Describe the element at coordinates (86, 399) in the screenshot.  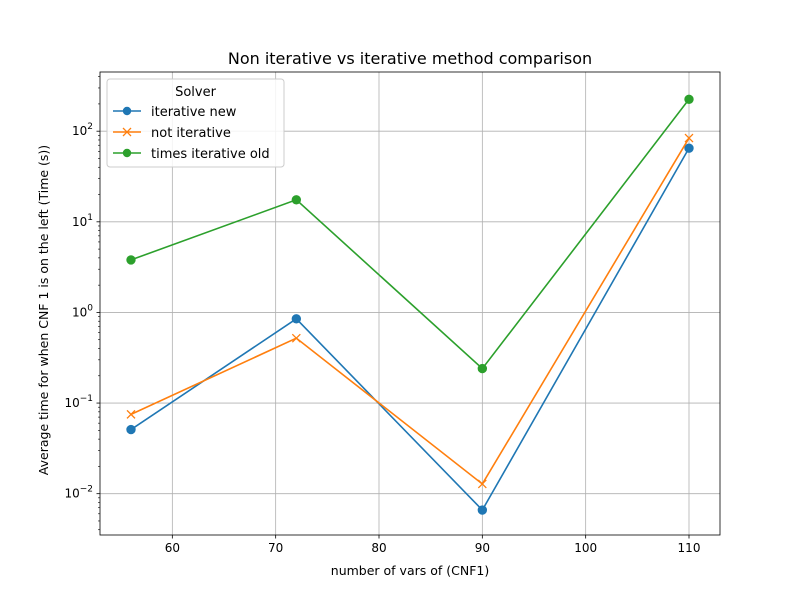
I see `y-tick-exponent: −1` at that location.